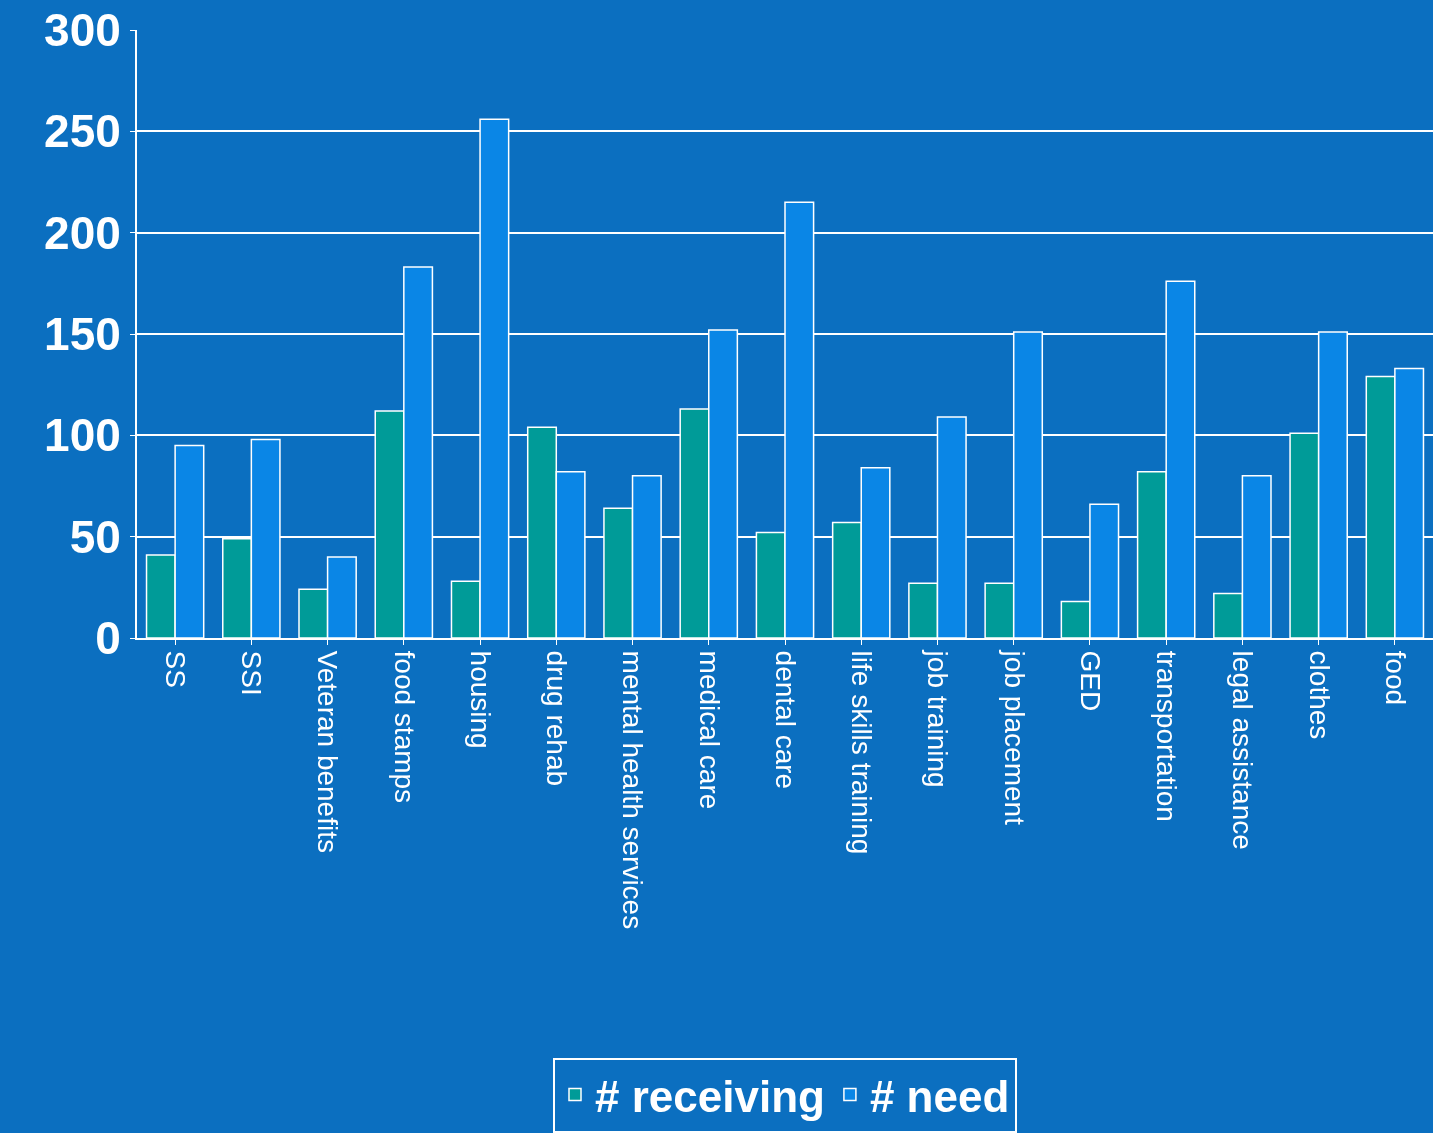  I want to click on x-tick-label: drug rehab, so click(557, 718).